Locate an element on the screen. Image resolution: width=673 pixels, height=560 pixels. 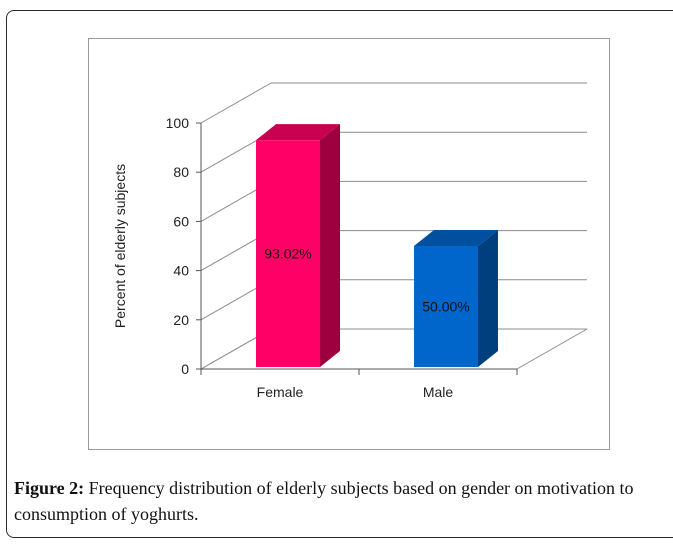
floor-right-edge is located at coordinates (552, 349).